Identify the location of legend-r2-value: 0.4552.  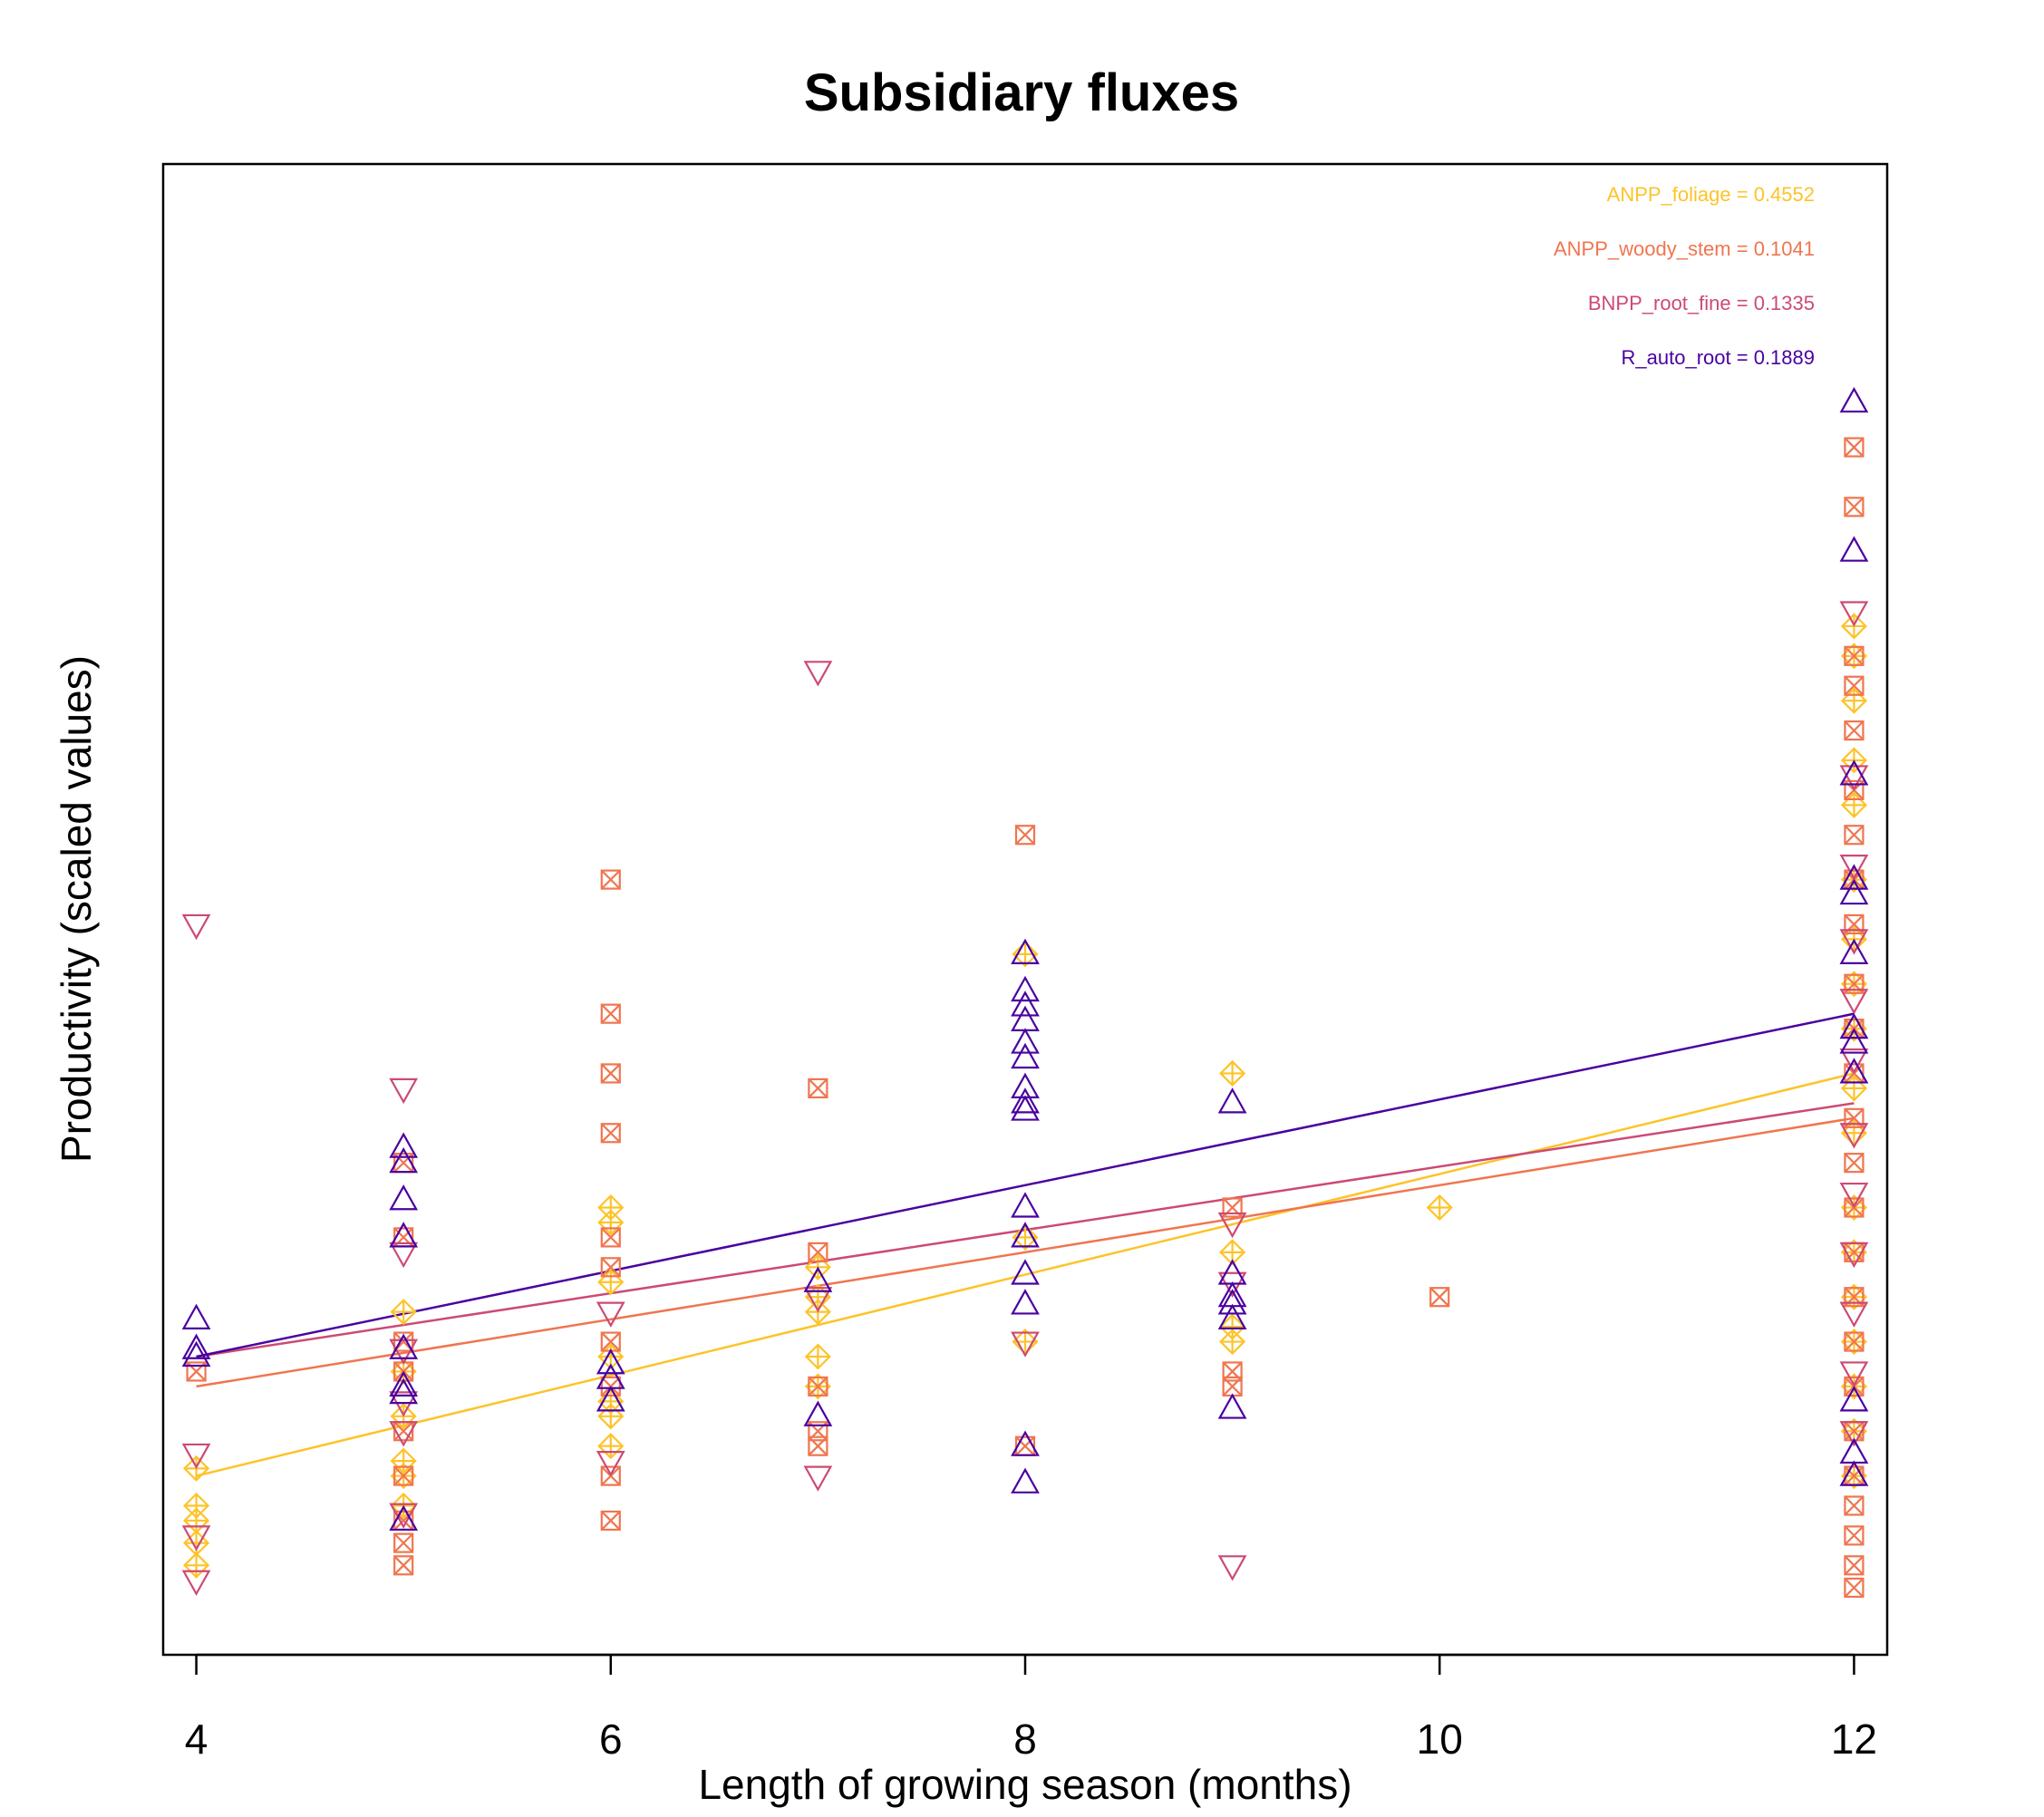
(1784, 194).